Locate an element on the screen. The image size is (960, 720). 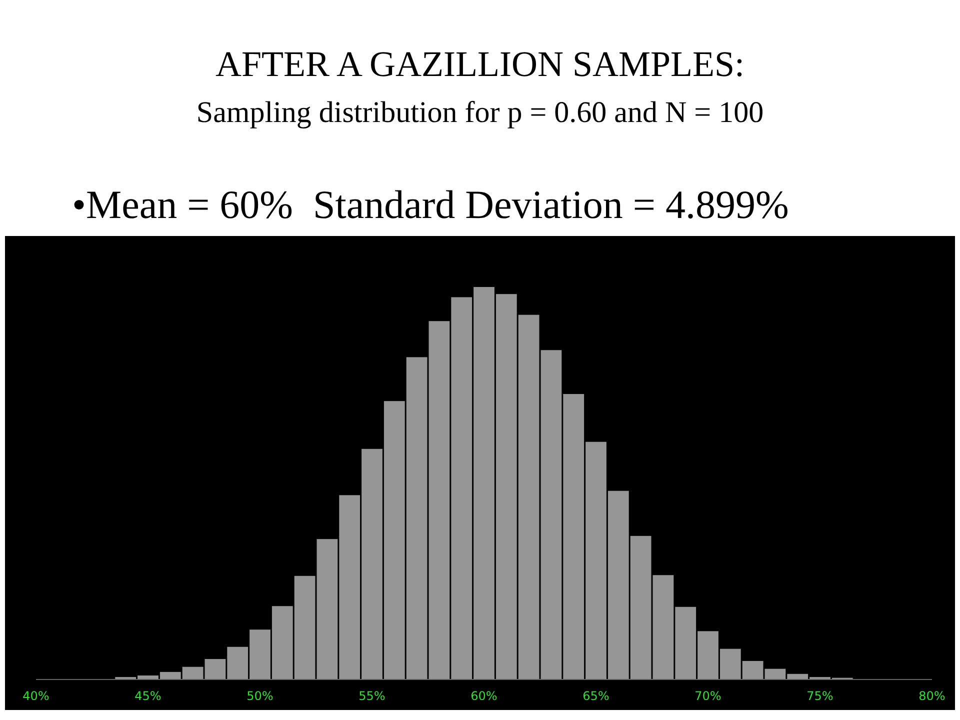
x-tick-label: 40% is located at coordinates (36, 696).